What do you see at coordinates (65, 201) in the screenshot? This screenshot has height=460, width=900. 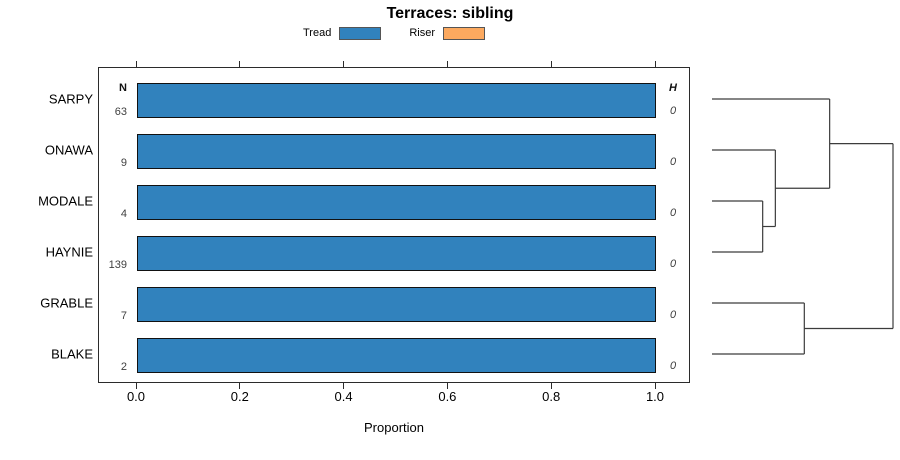 I see `category-label: MODALE` at bounding box center [65, 201].